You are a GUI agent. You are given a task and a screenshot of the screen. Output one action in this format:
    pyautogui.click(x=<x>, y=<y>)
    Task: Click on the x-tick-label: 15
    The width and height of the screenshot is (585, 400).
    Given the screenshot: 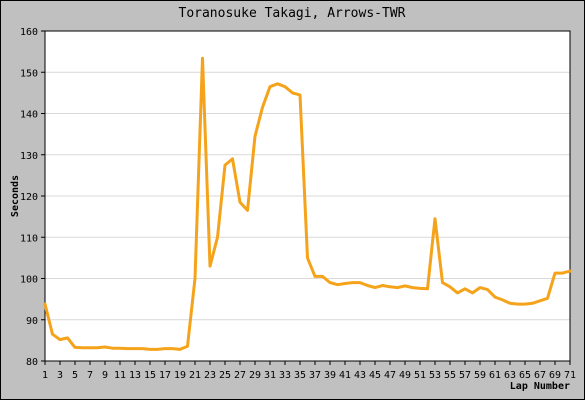 What is the action you would take?
    pyautogui.click(x=150, y=375)
    